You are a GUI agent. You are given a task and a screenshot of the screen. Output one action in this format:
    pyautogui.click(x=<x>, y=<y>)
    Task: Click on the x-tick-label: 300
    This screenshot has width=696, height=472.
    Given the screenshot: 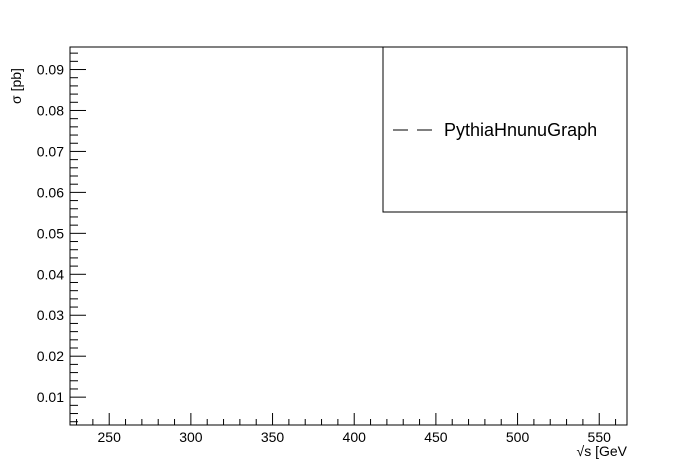 What is the action you would take?
    pyautogui.click(x=191, y=437)
    